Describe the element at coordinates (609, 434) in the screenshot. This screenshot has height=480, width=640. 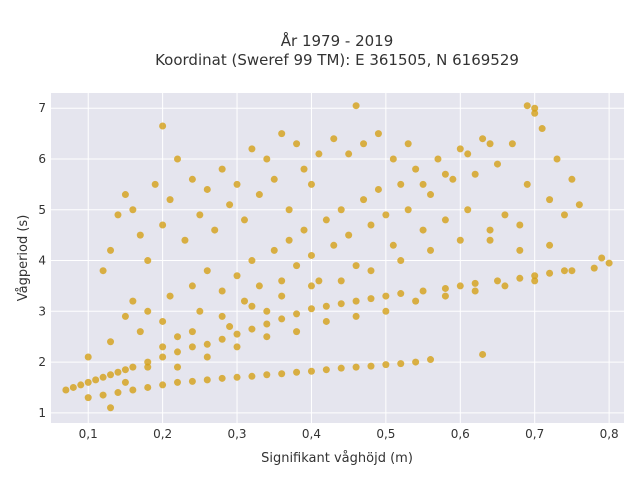
I see `x-tick-label: 0,8` at that location.